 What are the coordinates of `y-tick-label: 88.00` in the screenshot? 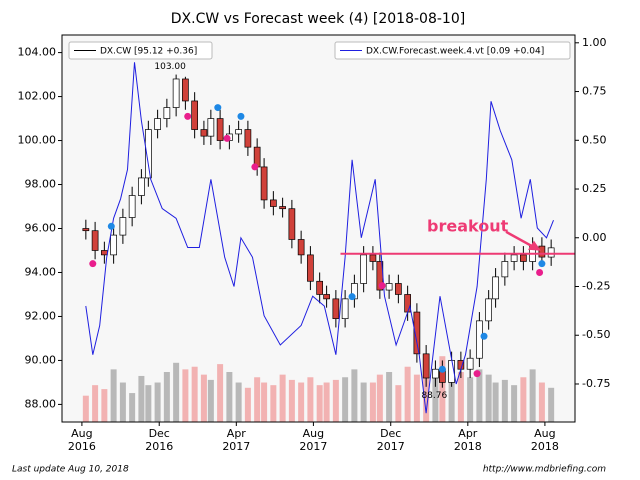 It's located at (41, 403).